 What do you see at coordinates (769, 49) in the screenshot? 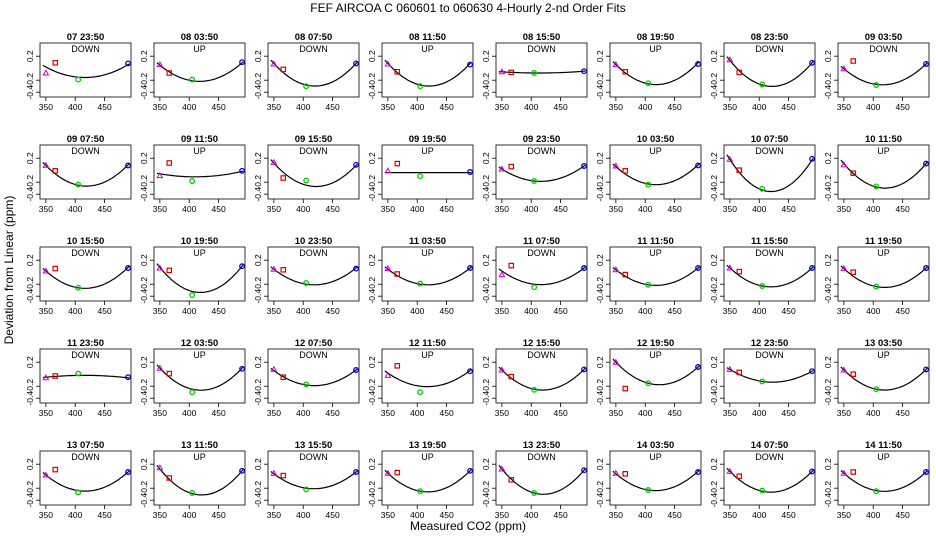
I see `panel-direction: DOWN` at bounding box center [769, 49].